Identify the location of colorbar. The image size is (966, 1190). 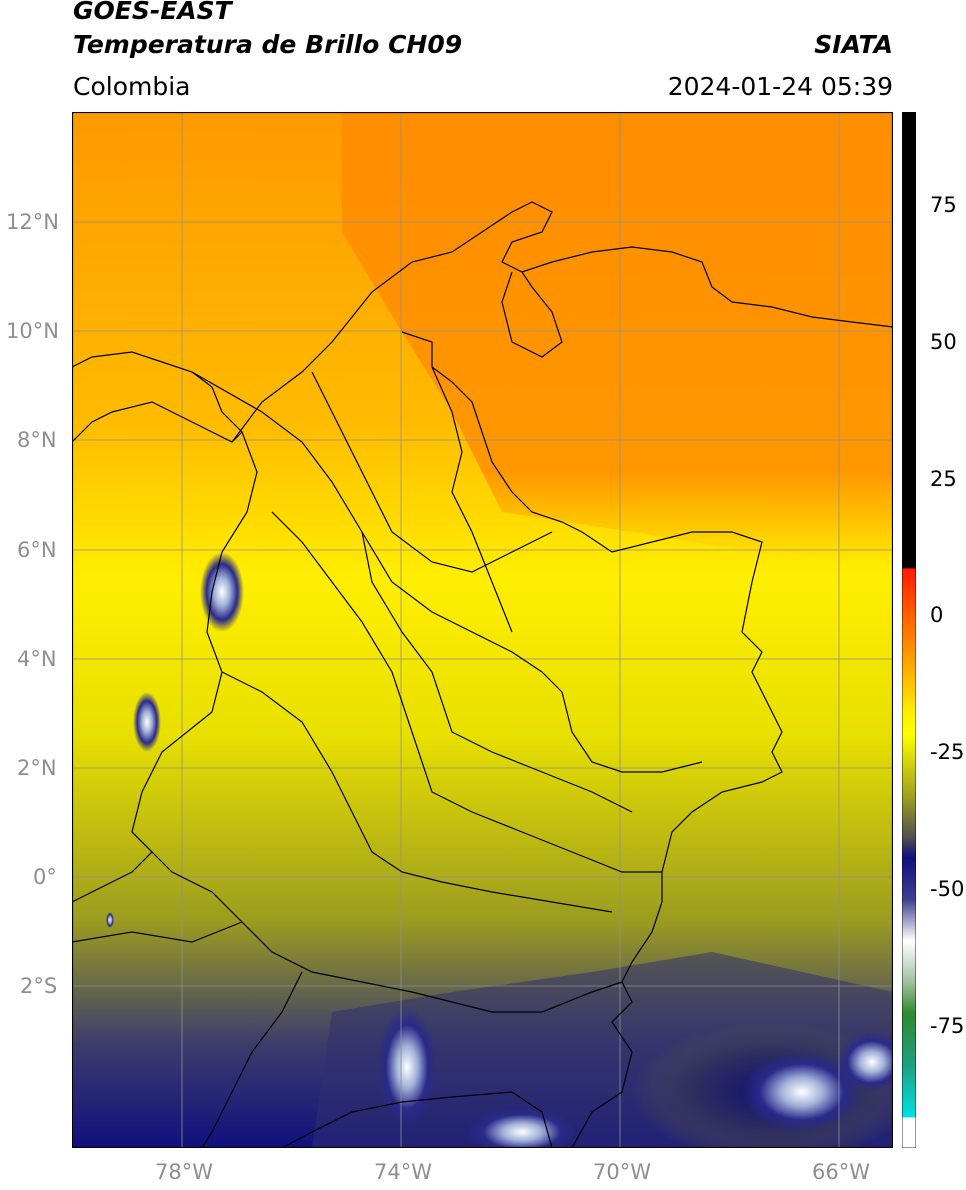
(909, 630).